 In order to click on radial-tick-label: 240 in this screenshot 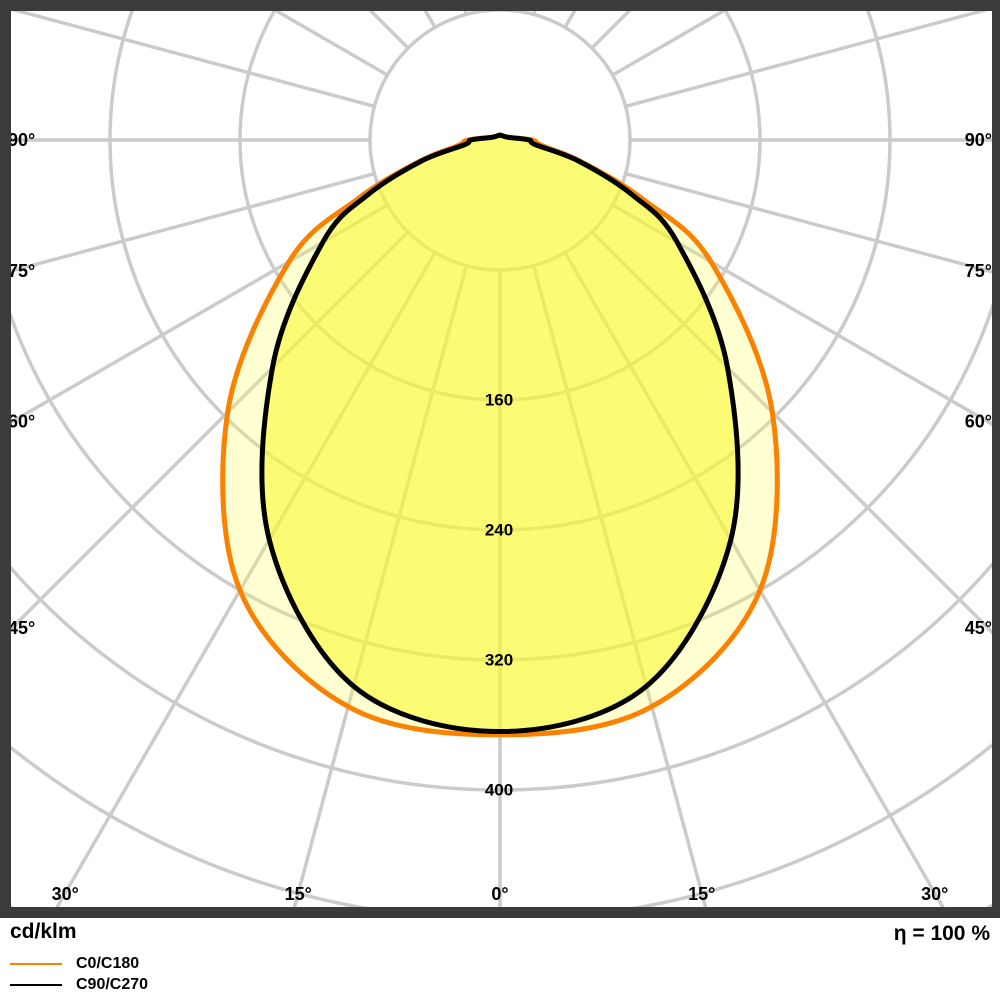, I will do `click(499, 530)`.